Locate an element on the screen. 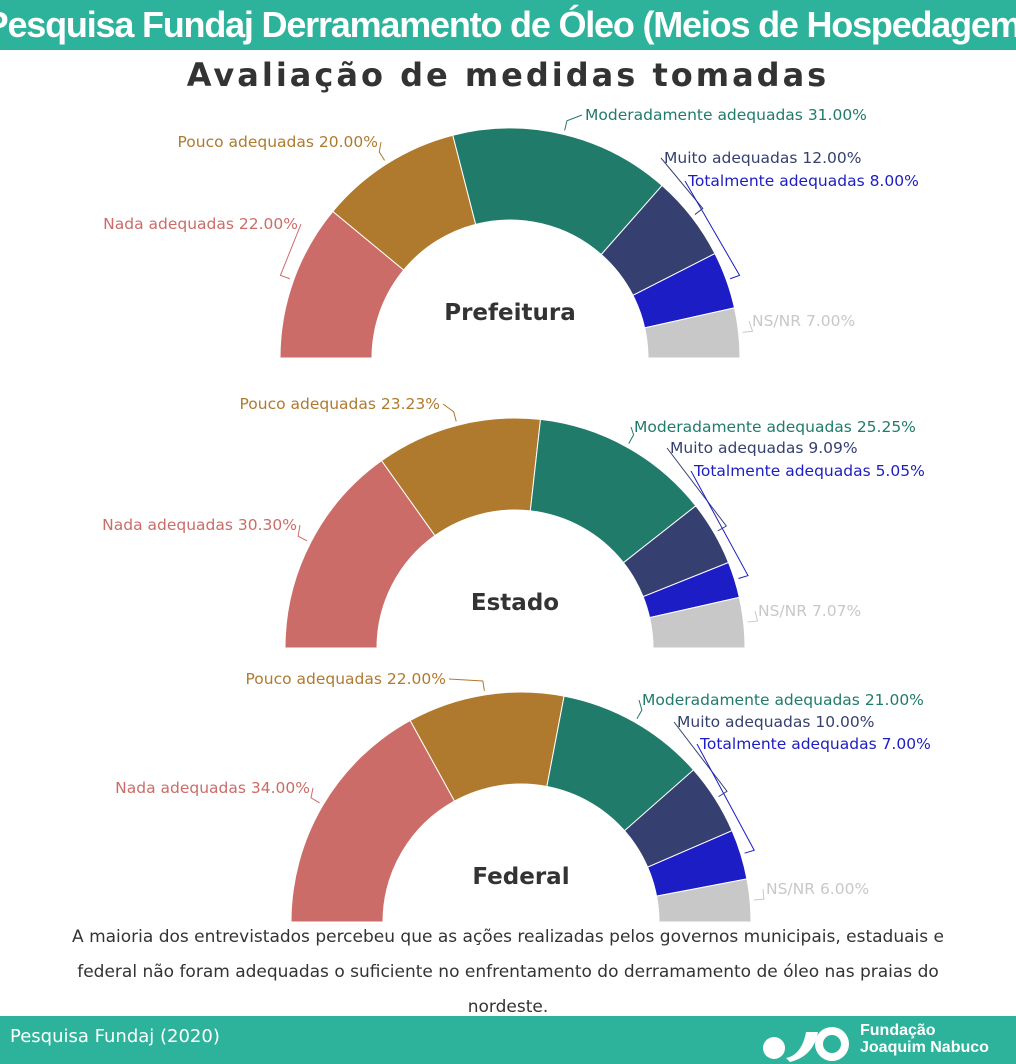 Image resolution: width=1016 pixels, height=1064 pixels. label-totalmente: Totalmente adequadas 5.05% is located at coordinates (809, 471).